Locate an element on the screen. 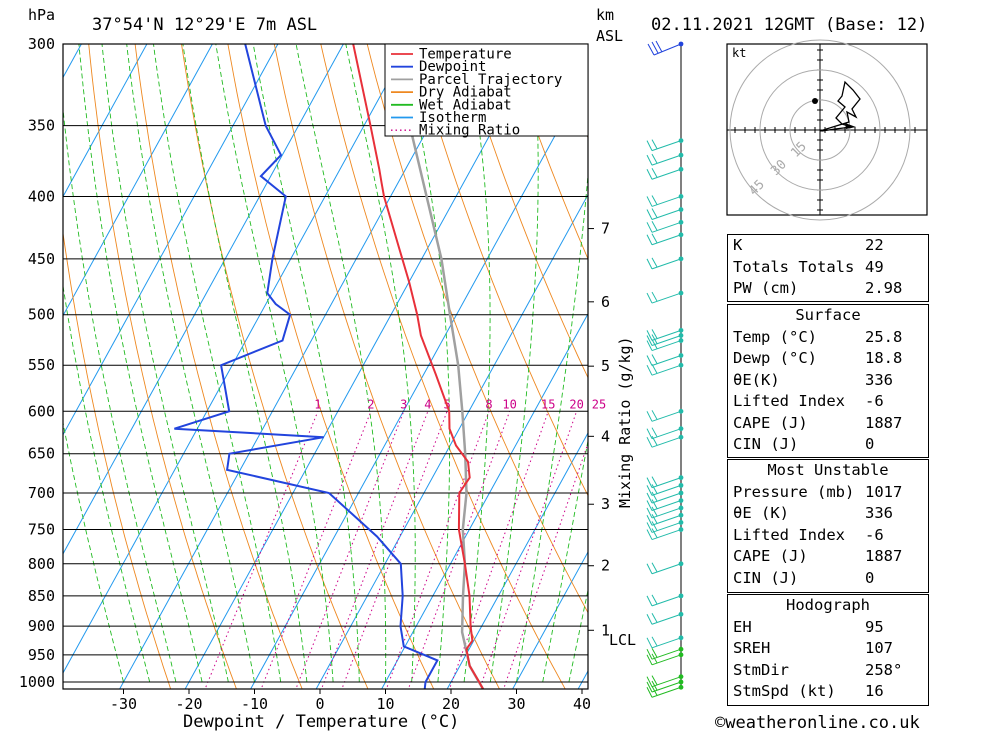 Image resolution: width=1000 pixels, height=733 pixels. pressure-tick-label: 300 is located at coordinates (41, 44).